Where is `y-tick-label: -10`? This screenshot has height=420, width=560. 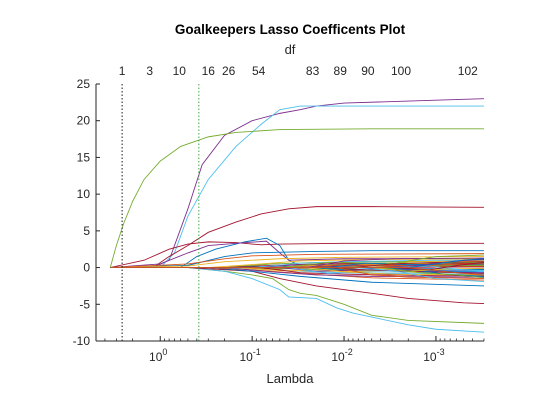 y-tick-label: -10 is located at coordinates (82, 341).